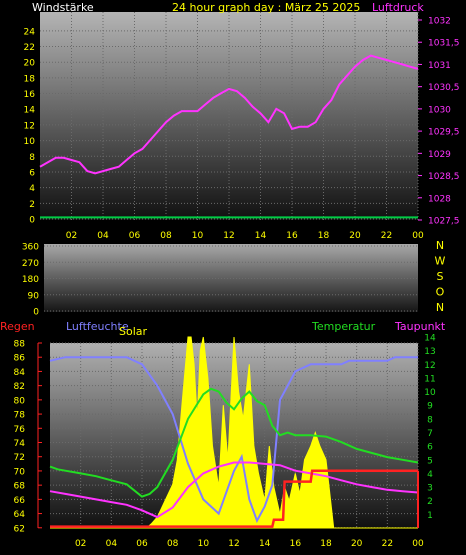 The height and width of the screenshot is (555, 466). I want to click on bottom-x-tick-label: 06, so click(142, 544).